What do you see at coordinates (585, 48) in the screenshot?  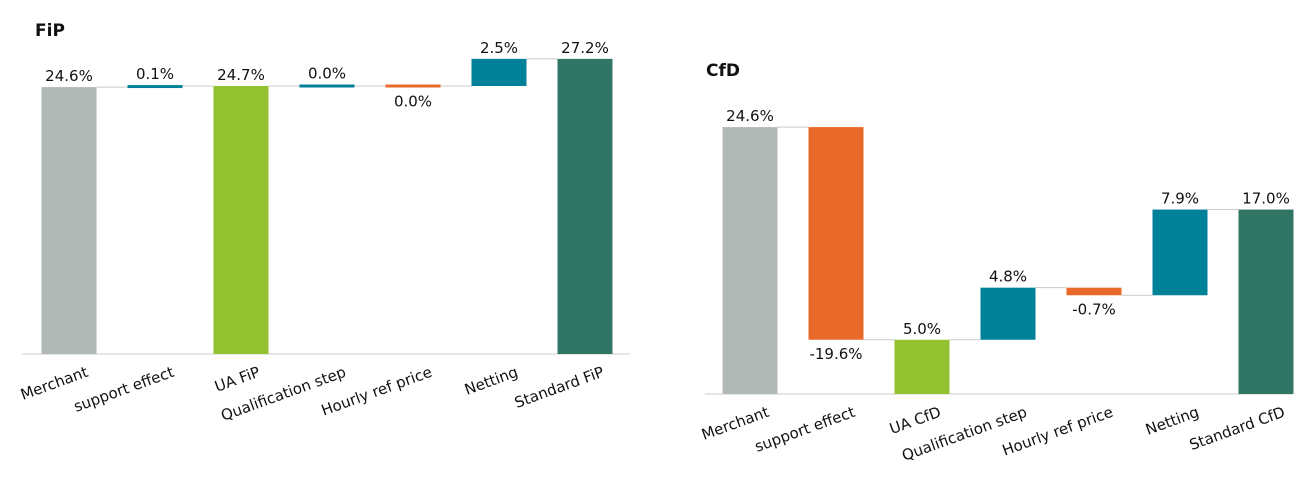 I see `value-label: 27.2%` at bounding box center [585, 48].